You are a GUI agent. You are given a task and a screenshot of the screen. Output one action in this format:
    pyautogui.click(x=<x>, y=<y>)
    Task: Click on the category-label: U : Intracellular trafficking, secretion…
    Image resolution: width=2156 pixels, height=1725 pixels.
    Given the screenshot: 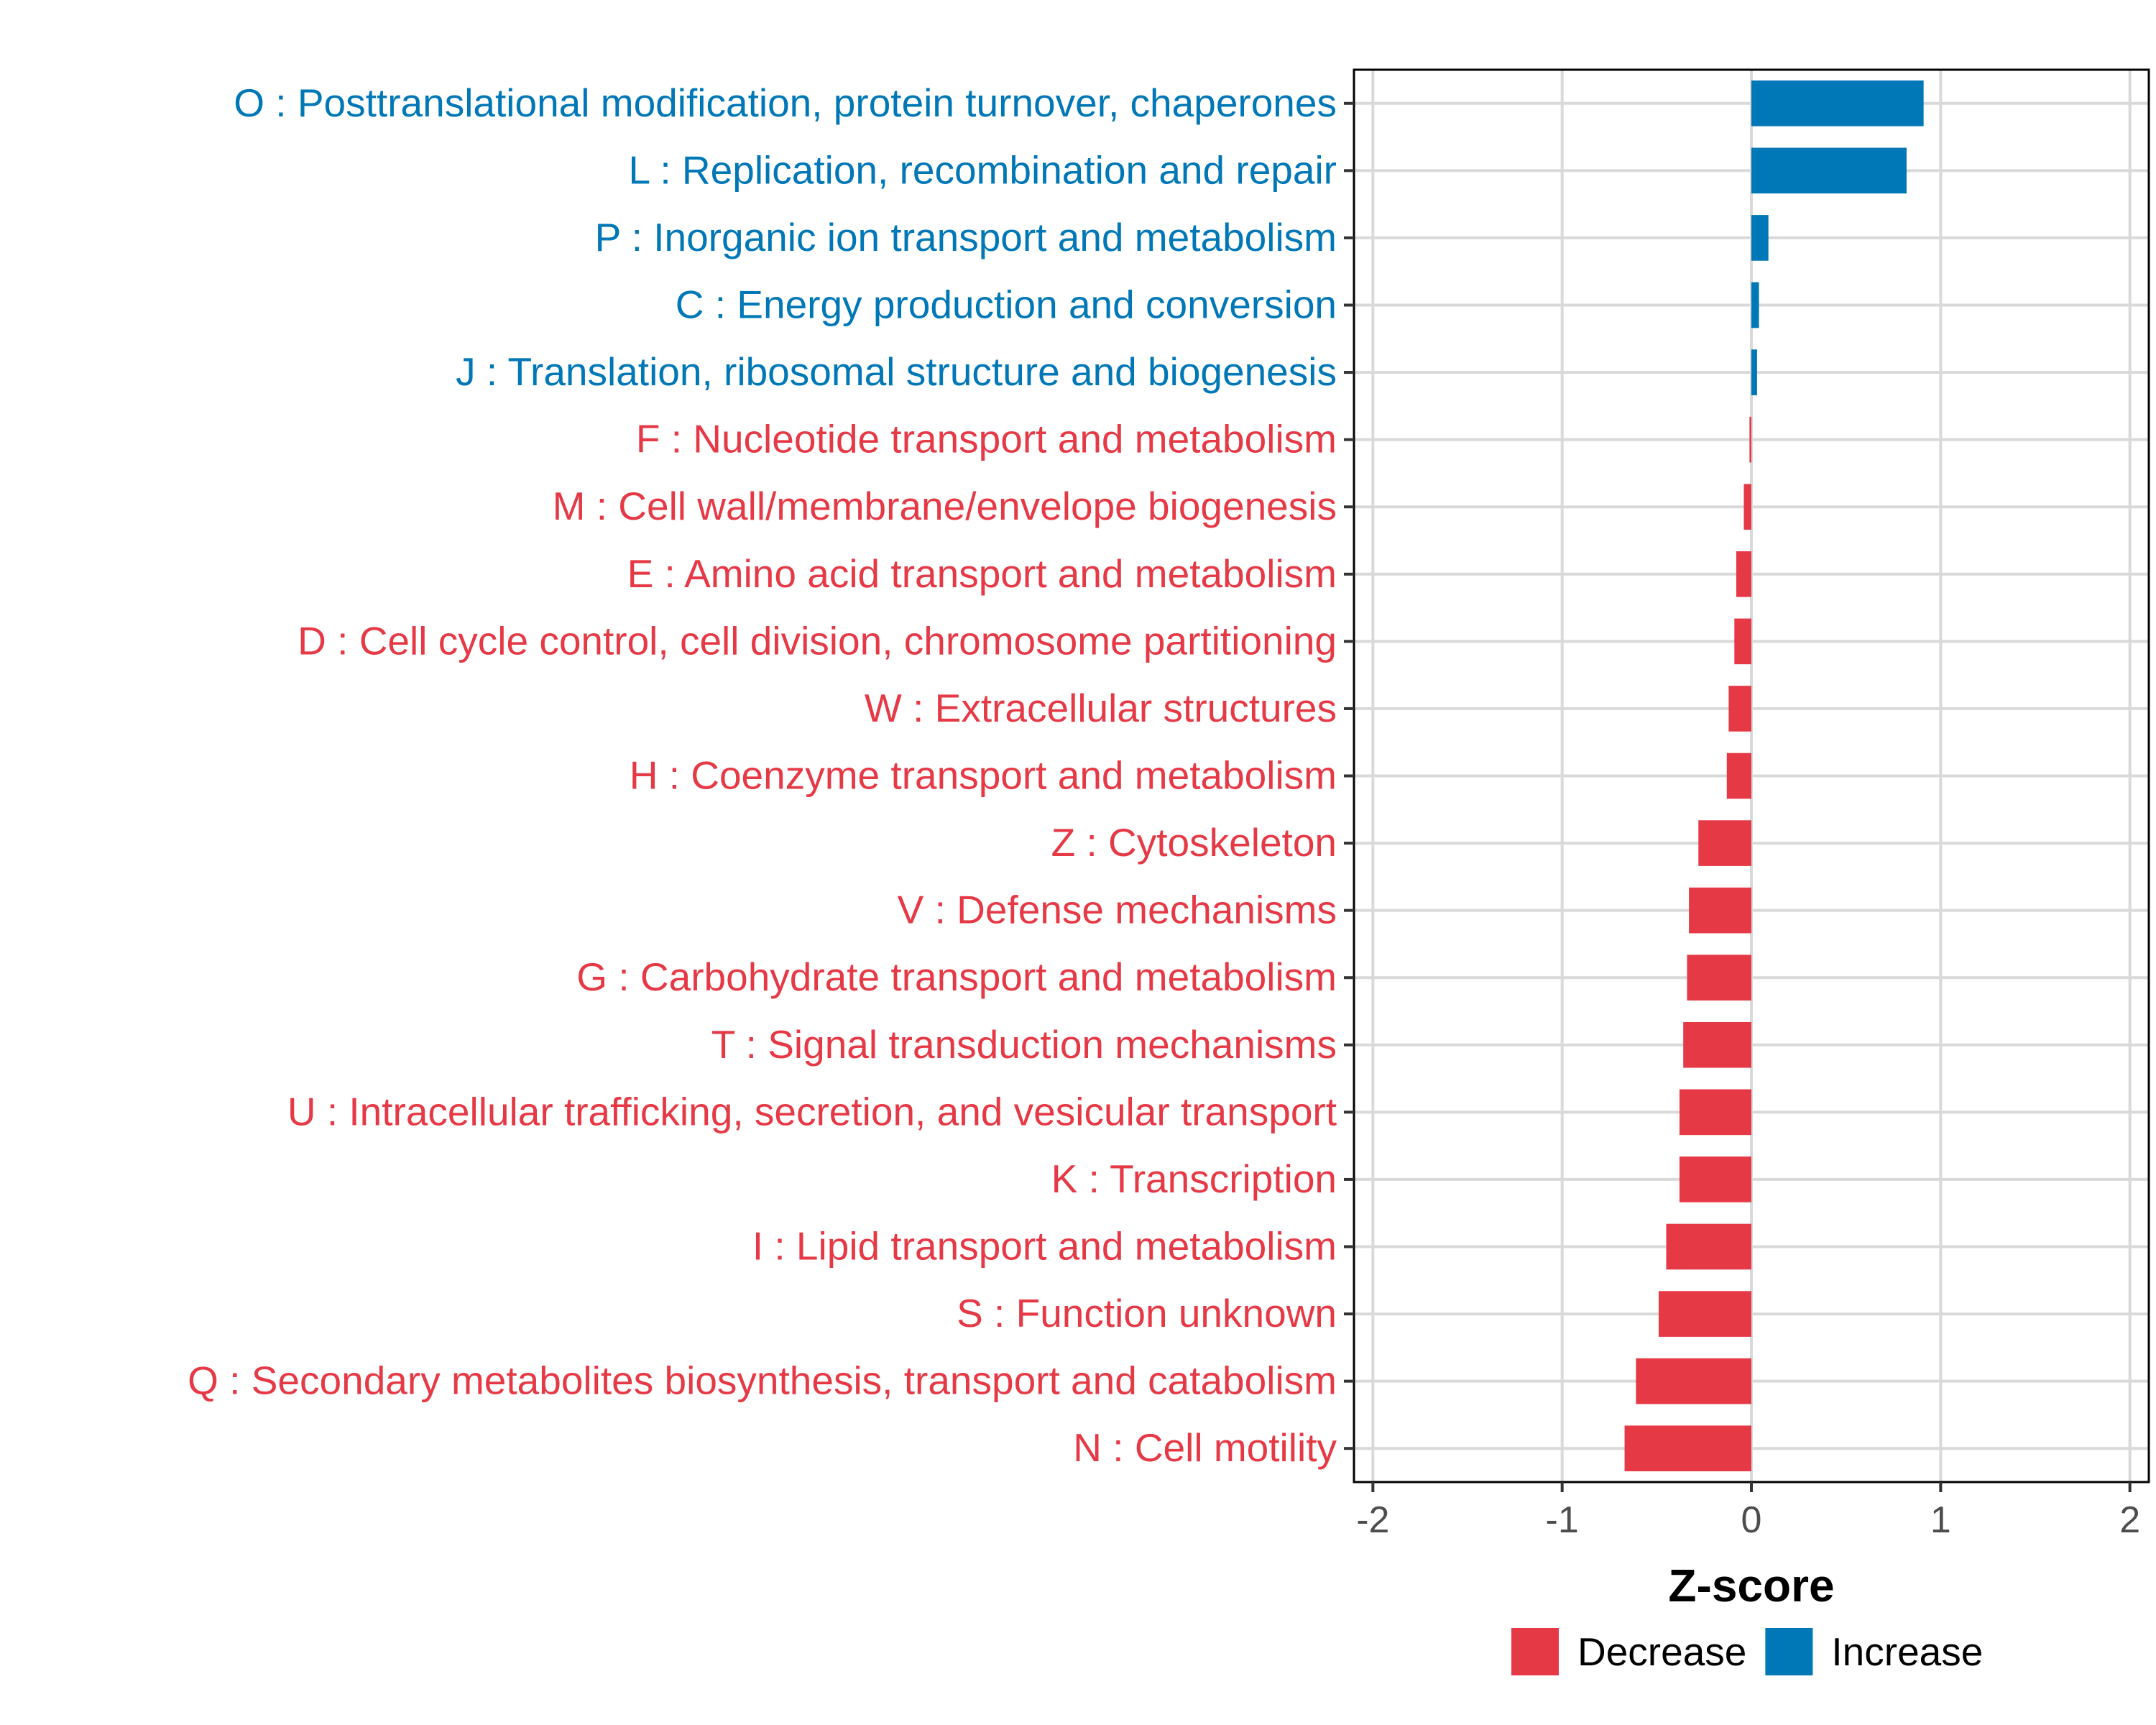 What is the action you would take?
    pyautogui.click(x=812, y=1111)
    